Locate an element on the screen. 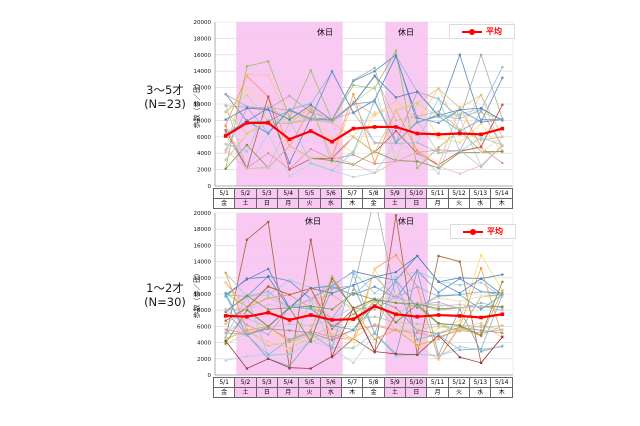 The image size is (640, 426). date-cell: 5/13 is located at coordinates (480, 193).